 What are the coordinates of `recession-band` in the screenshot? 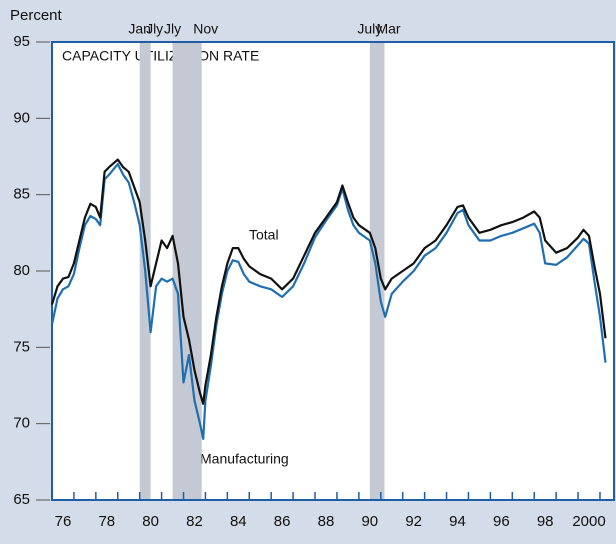 It's located at (187, 271).